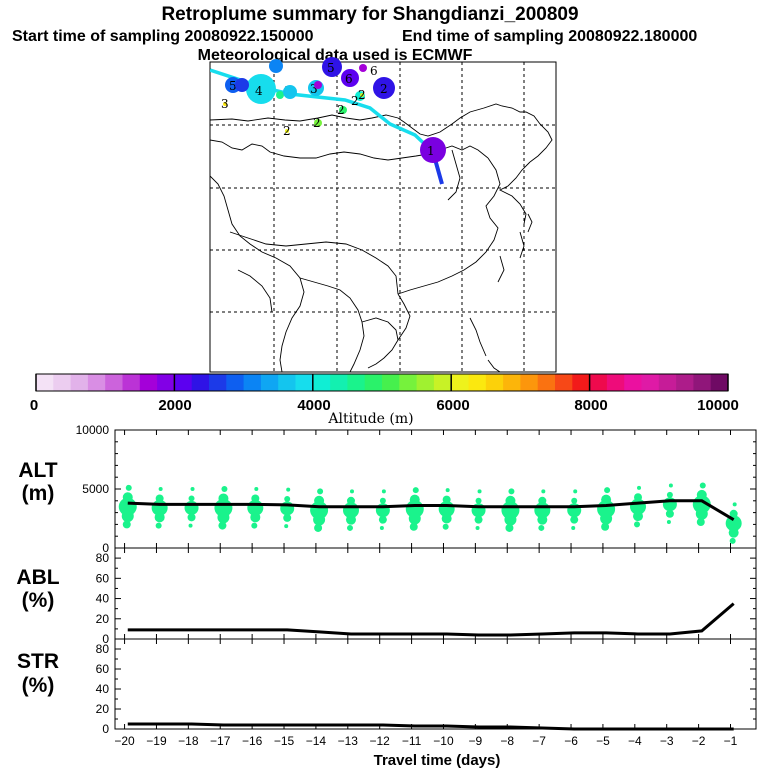  Describe the element at coordinates (38, 493) in the screenshot. I see `alt-yunit: (m)` at that location.